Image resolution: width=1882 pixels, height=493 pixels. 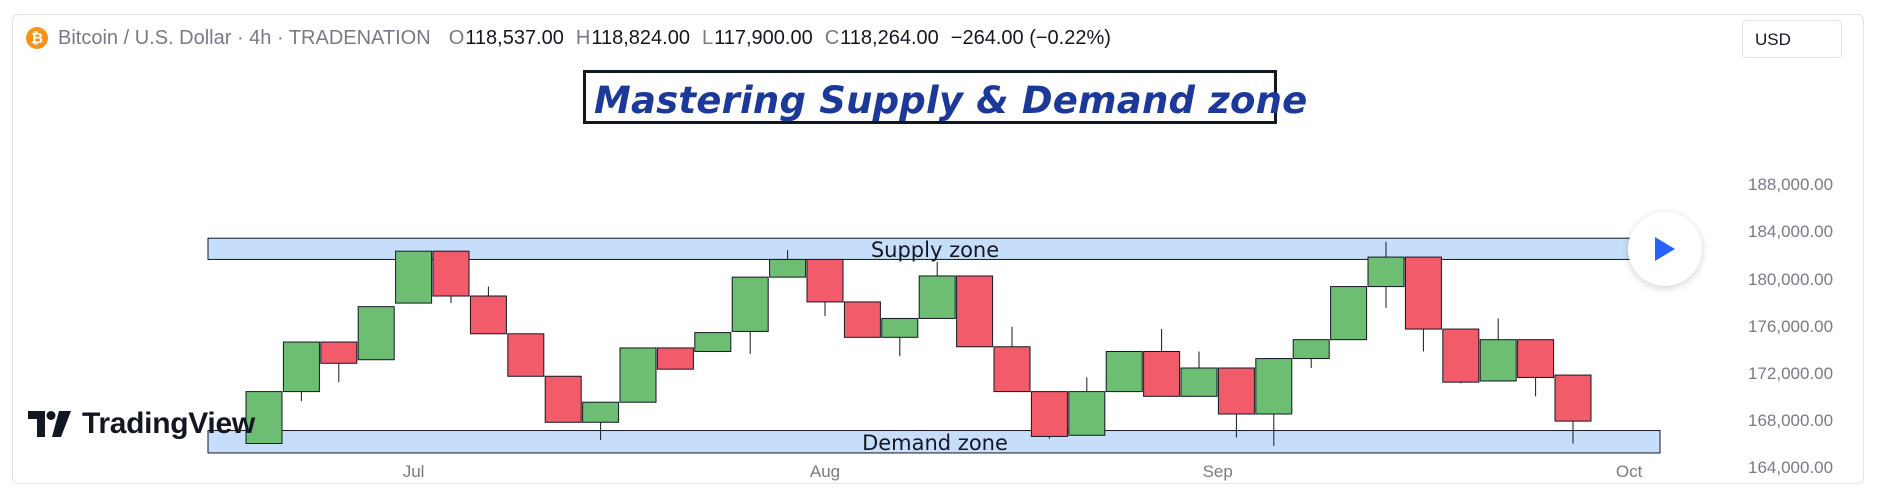 I want to click on price-axis-tick: 188,000.00, so click(x=1791, y=185).